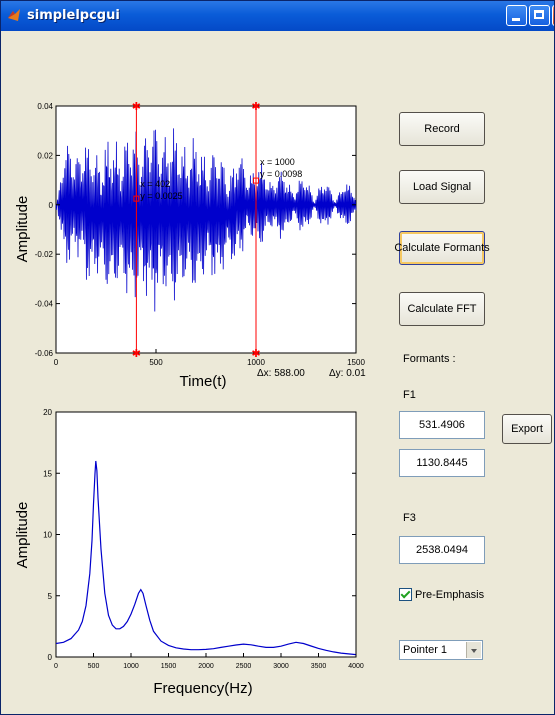  Describe the element at coordinates (442, 309) in the screenshot. I see `calculate-fft-button: Calculate FFT` at that location.